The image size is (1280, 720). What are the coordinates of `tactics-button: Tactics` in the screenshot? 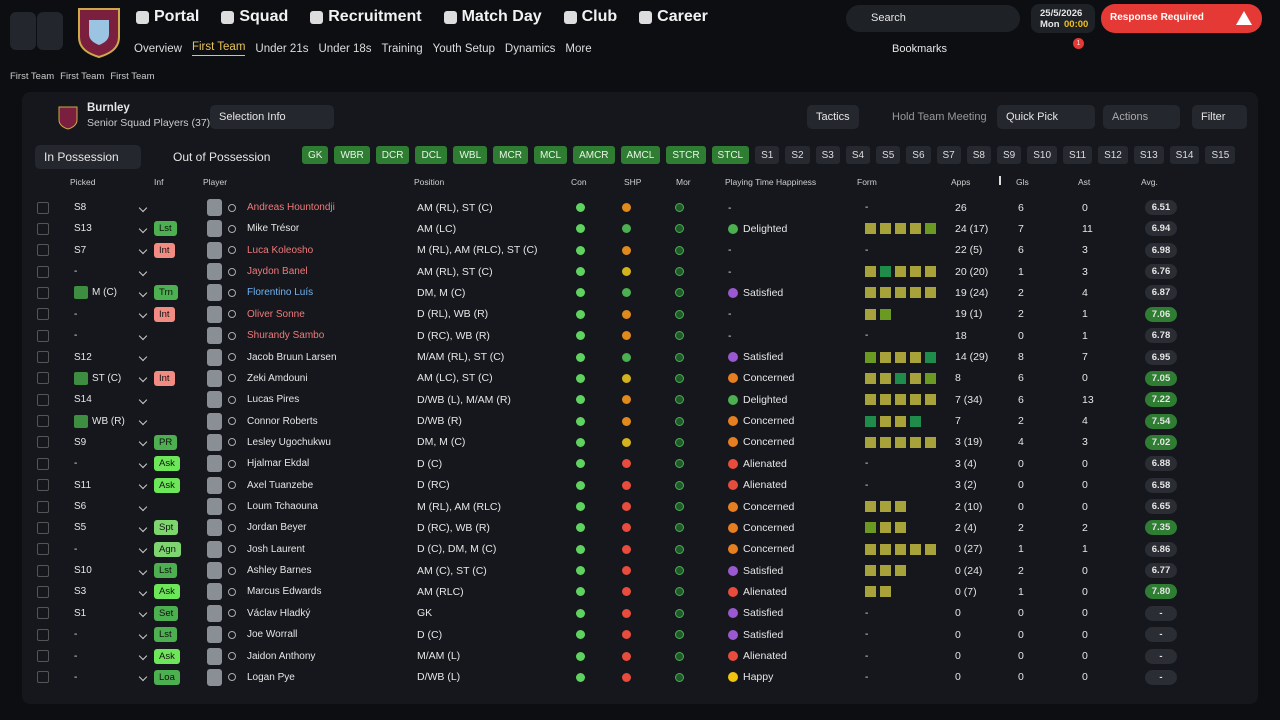 It's located at (833, 117).